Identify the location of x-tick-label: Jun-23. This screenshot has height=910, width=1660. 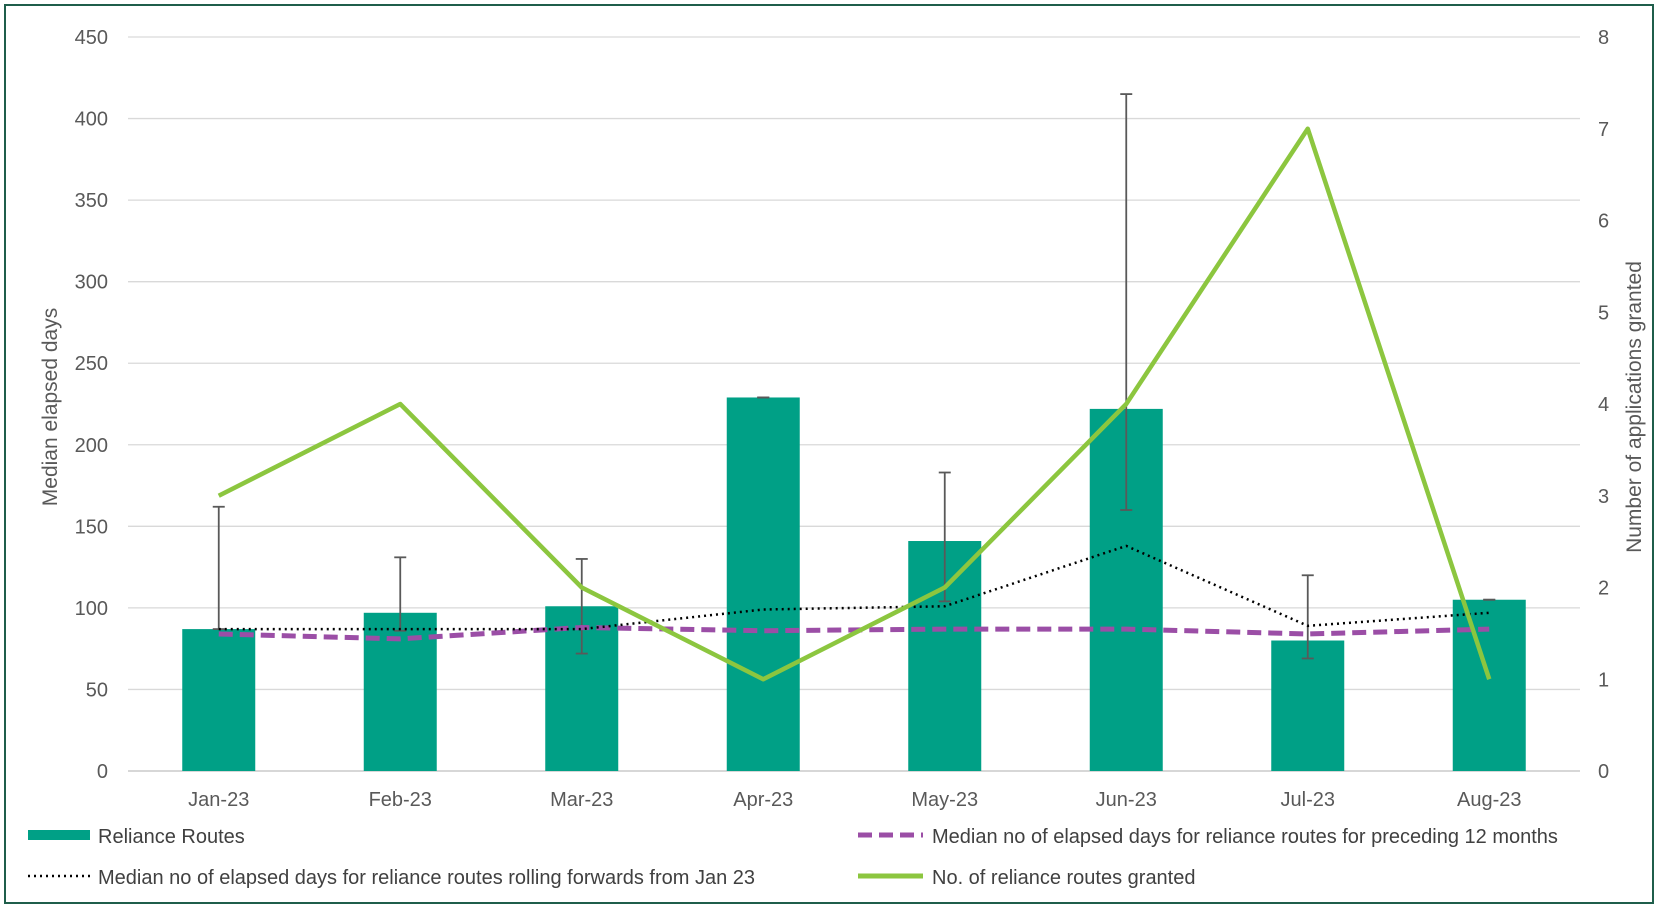
(1126, 800).